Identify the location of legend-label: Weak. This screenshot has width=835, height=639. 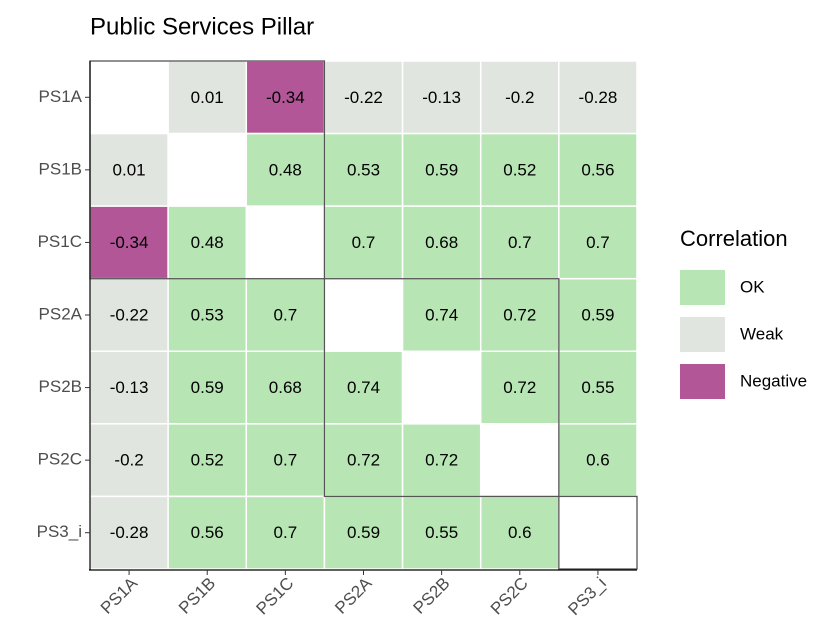
(762, 333).